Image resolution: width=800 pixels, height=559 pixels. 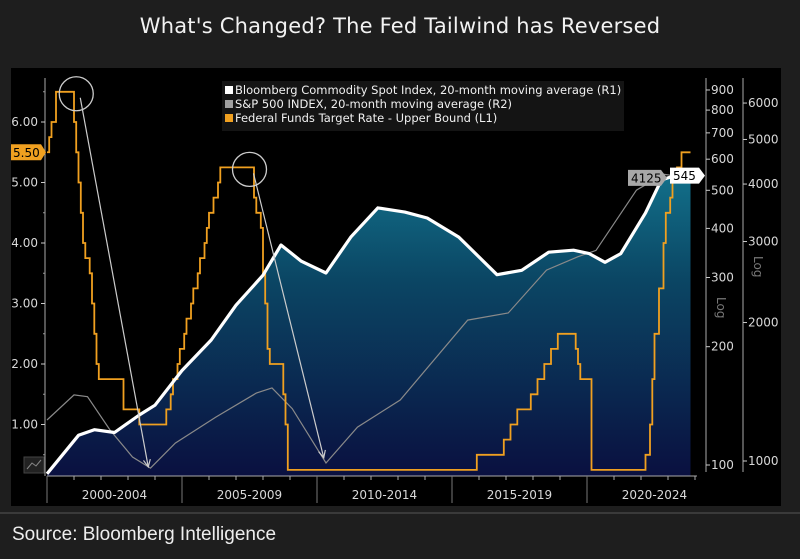 I want to click on r2-tick-label: 1000, so click(x=763, y=461).